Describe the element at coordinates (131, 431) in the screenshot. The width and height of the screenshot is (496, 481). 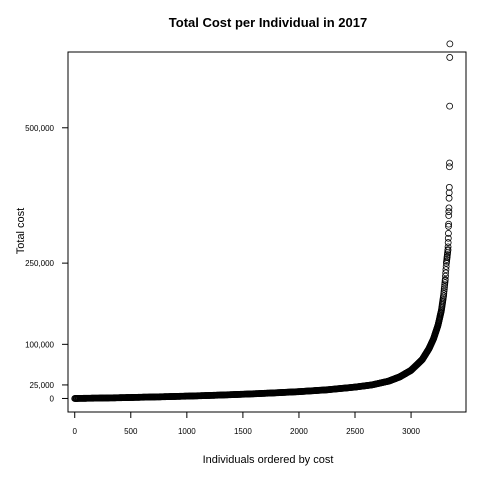
I see `x-tick-label: 500` at that location.